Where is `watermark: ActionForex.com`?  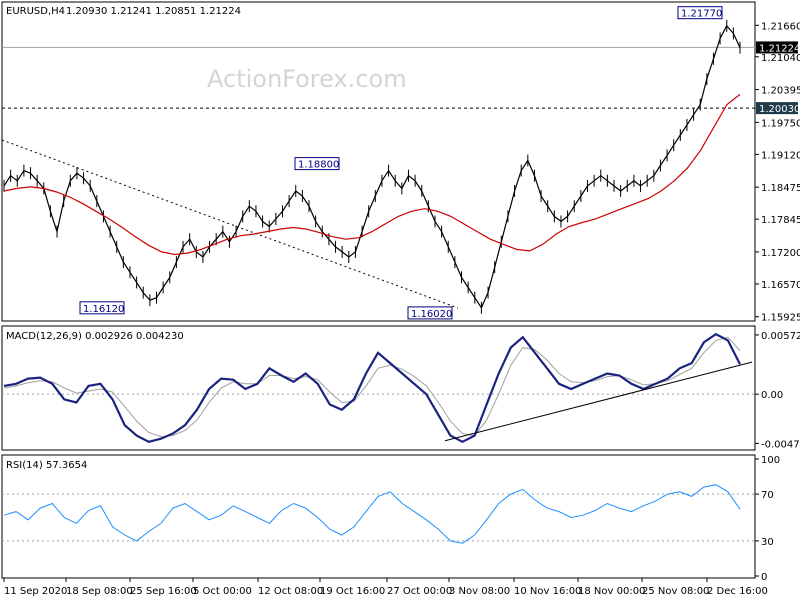
watermark: ActionForex.com is located at coordinates (307, 79).